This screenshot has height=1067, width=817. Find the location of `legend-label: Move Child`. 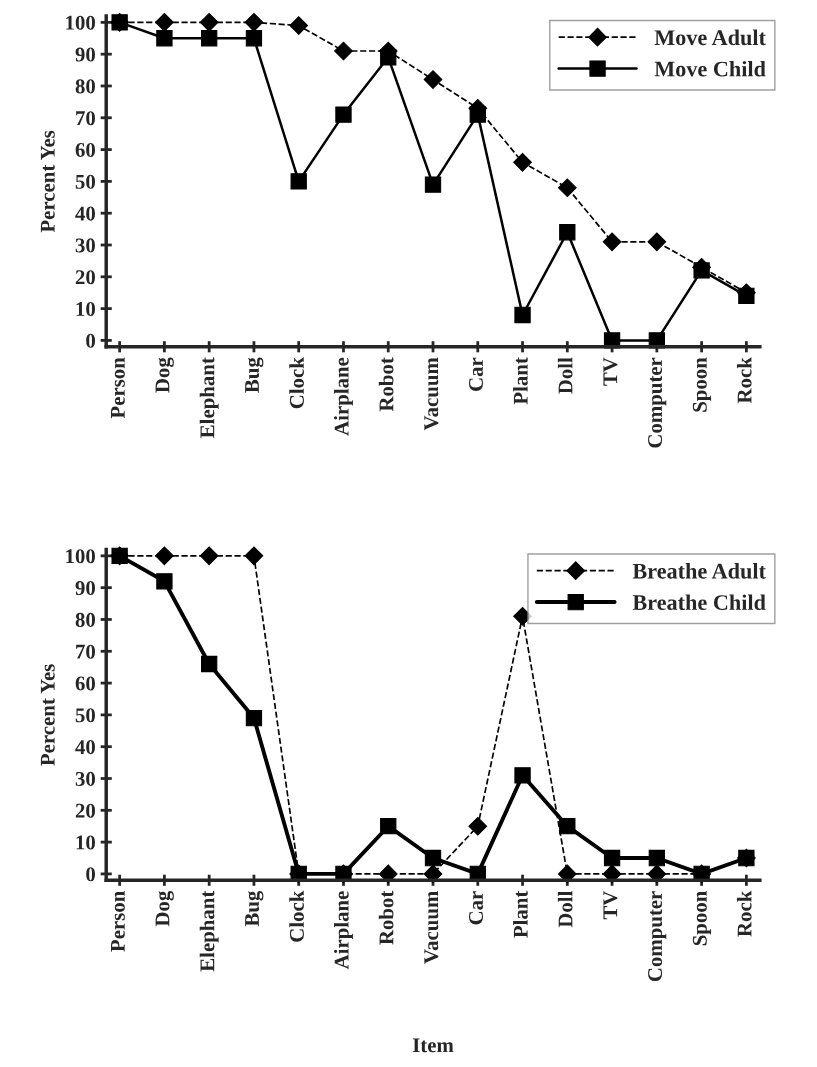

legend-label: Move Child is located at coordinates (710, 68).